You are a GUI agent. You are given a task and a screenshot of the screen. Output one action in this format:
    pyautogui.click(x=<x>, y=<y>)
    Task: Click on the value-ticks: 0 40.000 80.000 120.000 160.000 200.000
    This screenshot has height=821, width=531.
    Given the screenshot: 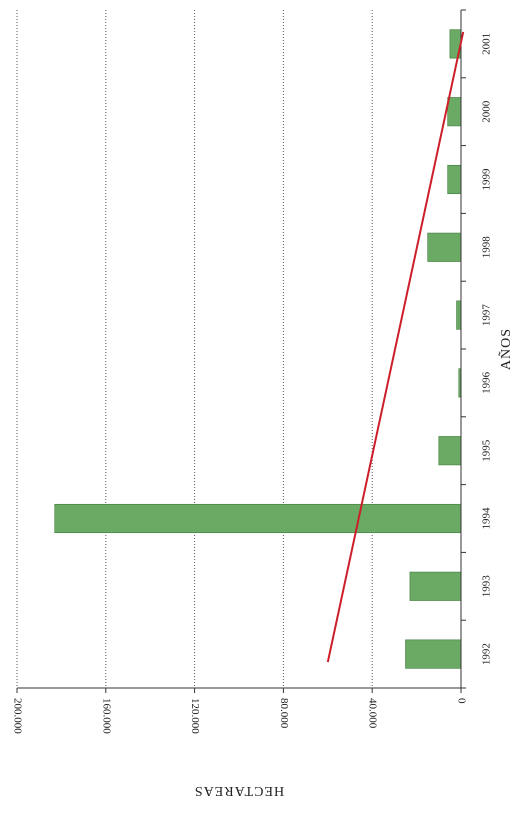 What is the action you would take?
    pyautogui.click(x=239, y=711)
    